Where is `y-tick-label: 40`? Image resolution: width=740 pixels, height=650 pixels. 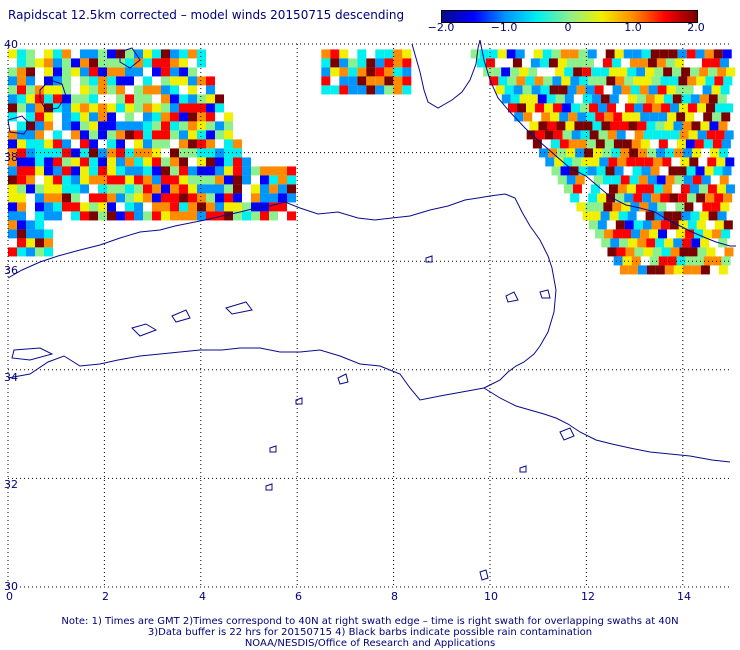
y-tick-label: 40 is located at coordinates (11, 44).